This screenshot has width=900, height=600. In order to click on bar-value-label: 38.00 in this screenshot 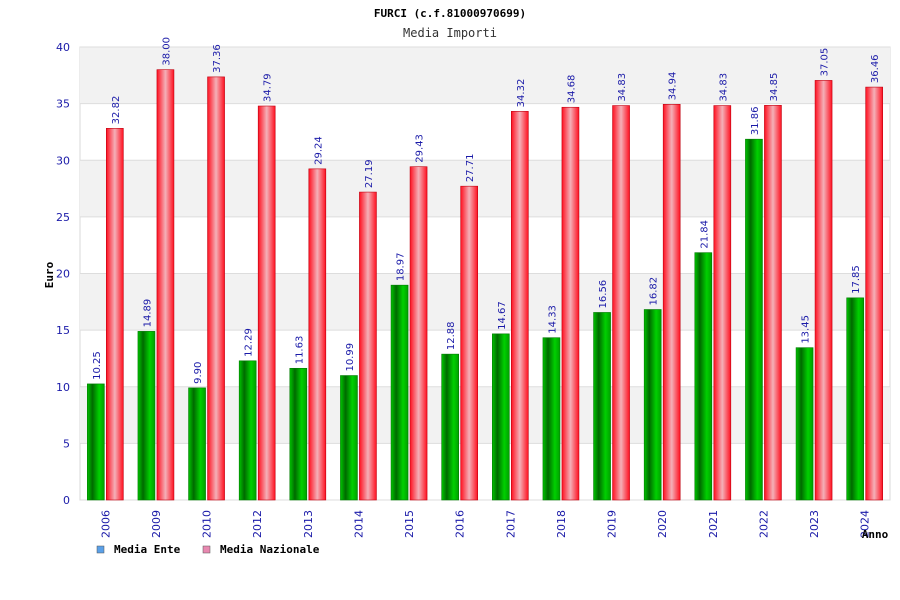, I will do `click(166, 51)`.